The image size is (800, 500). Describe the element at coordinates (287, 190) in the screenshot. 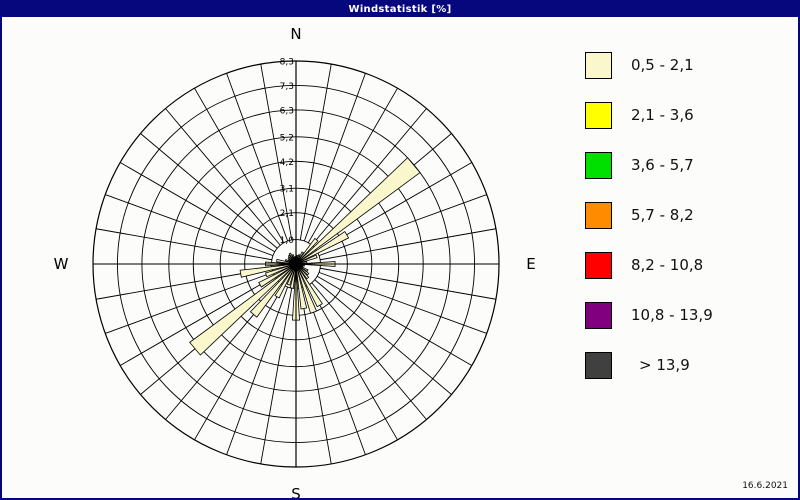

I see `radial-tick-label: 3,1` at that location.